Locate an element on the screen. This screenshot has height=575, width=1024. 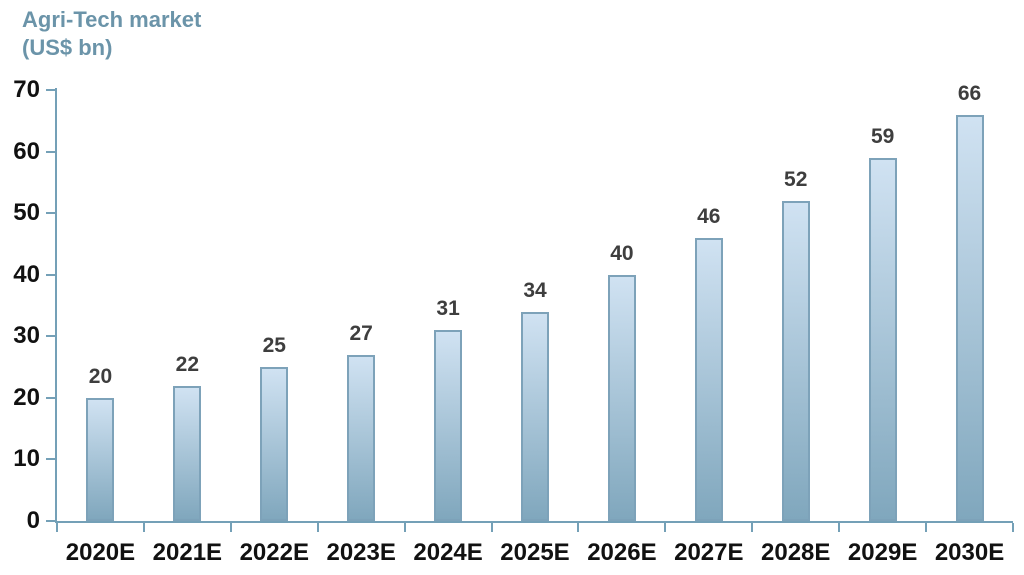
x-axis-category-label: 2026E is located at coordinates (622, 552).